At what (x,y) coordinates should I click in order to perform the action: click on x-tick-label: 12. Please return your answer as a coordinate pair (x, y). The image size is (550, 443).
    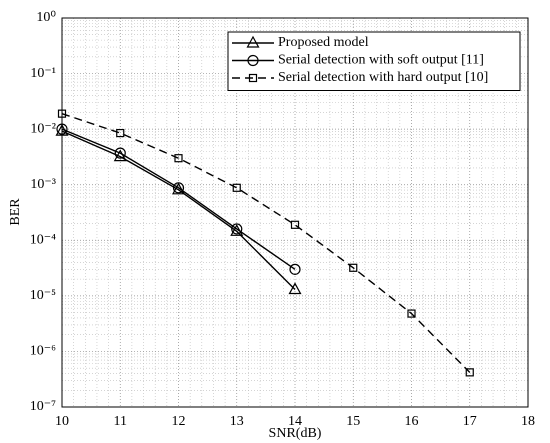
    Looking at the image, I should click on (179, 421).